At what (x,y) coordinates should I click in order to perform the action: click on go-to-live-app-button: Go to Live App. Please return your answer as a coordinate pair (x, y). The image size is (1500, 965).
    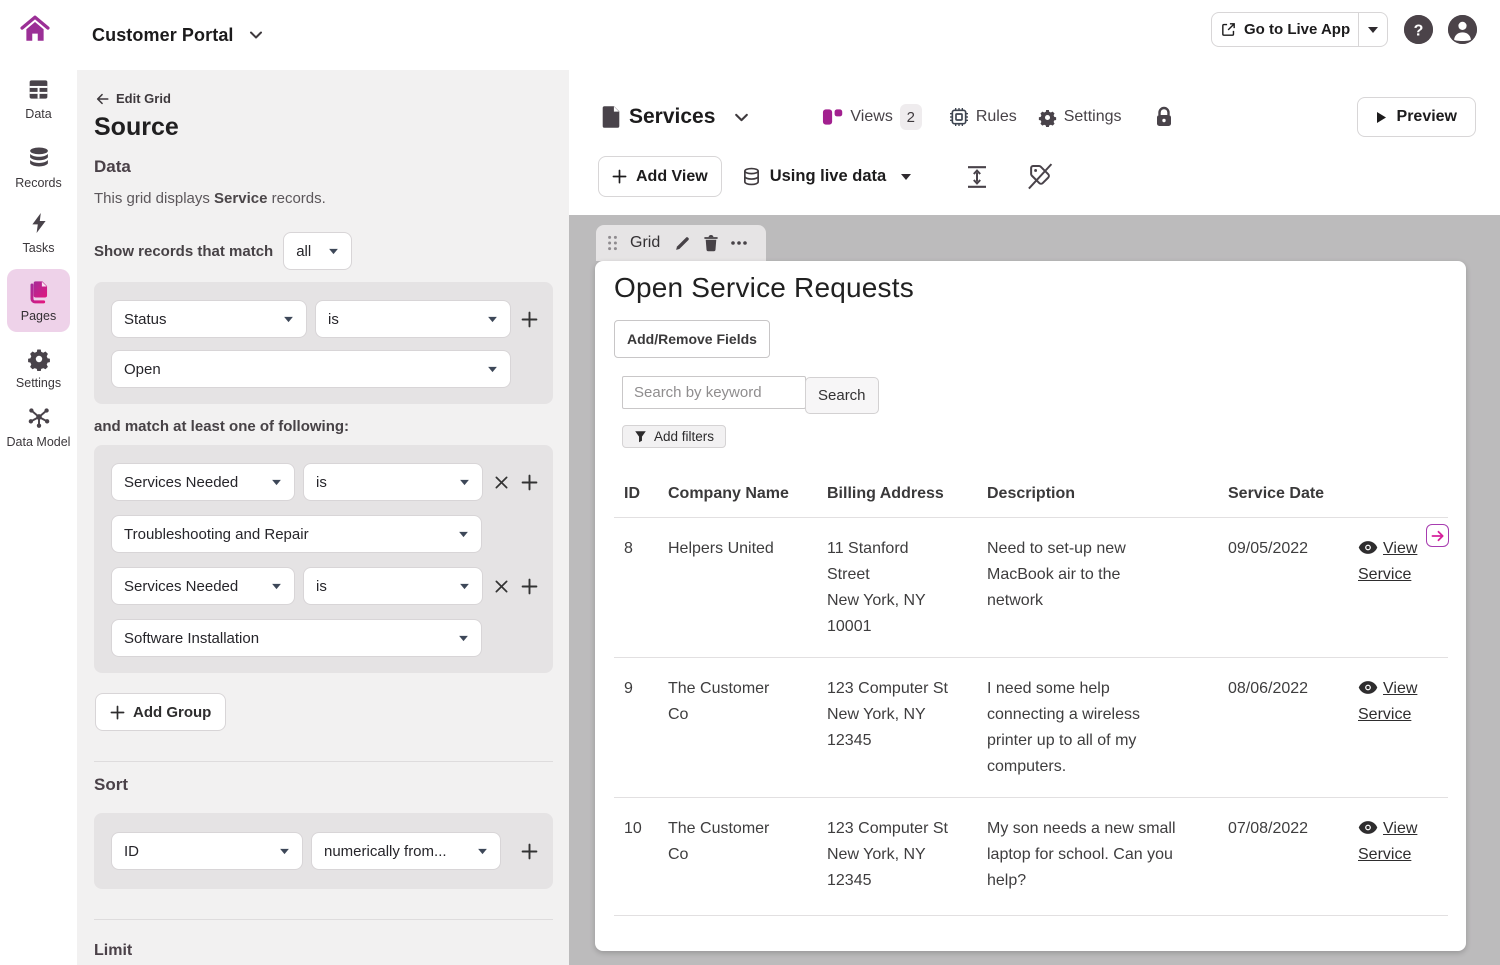
    Looking at the image, I should click on (1300, 29).